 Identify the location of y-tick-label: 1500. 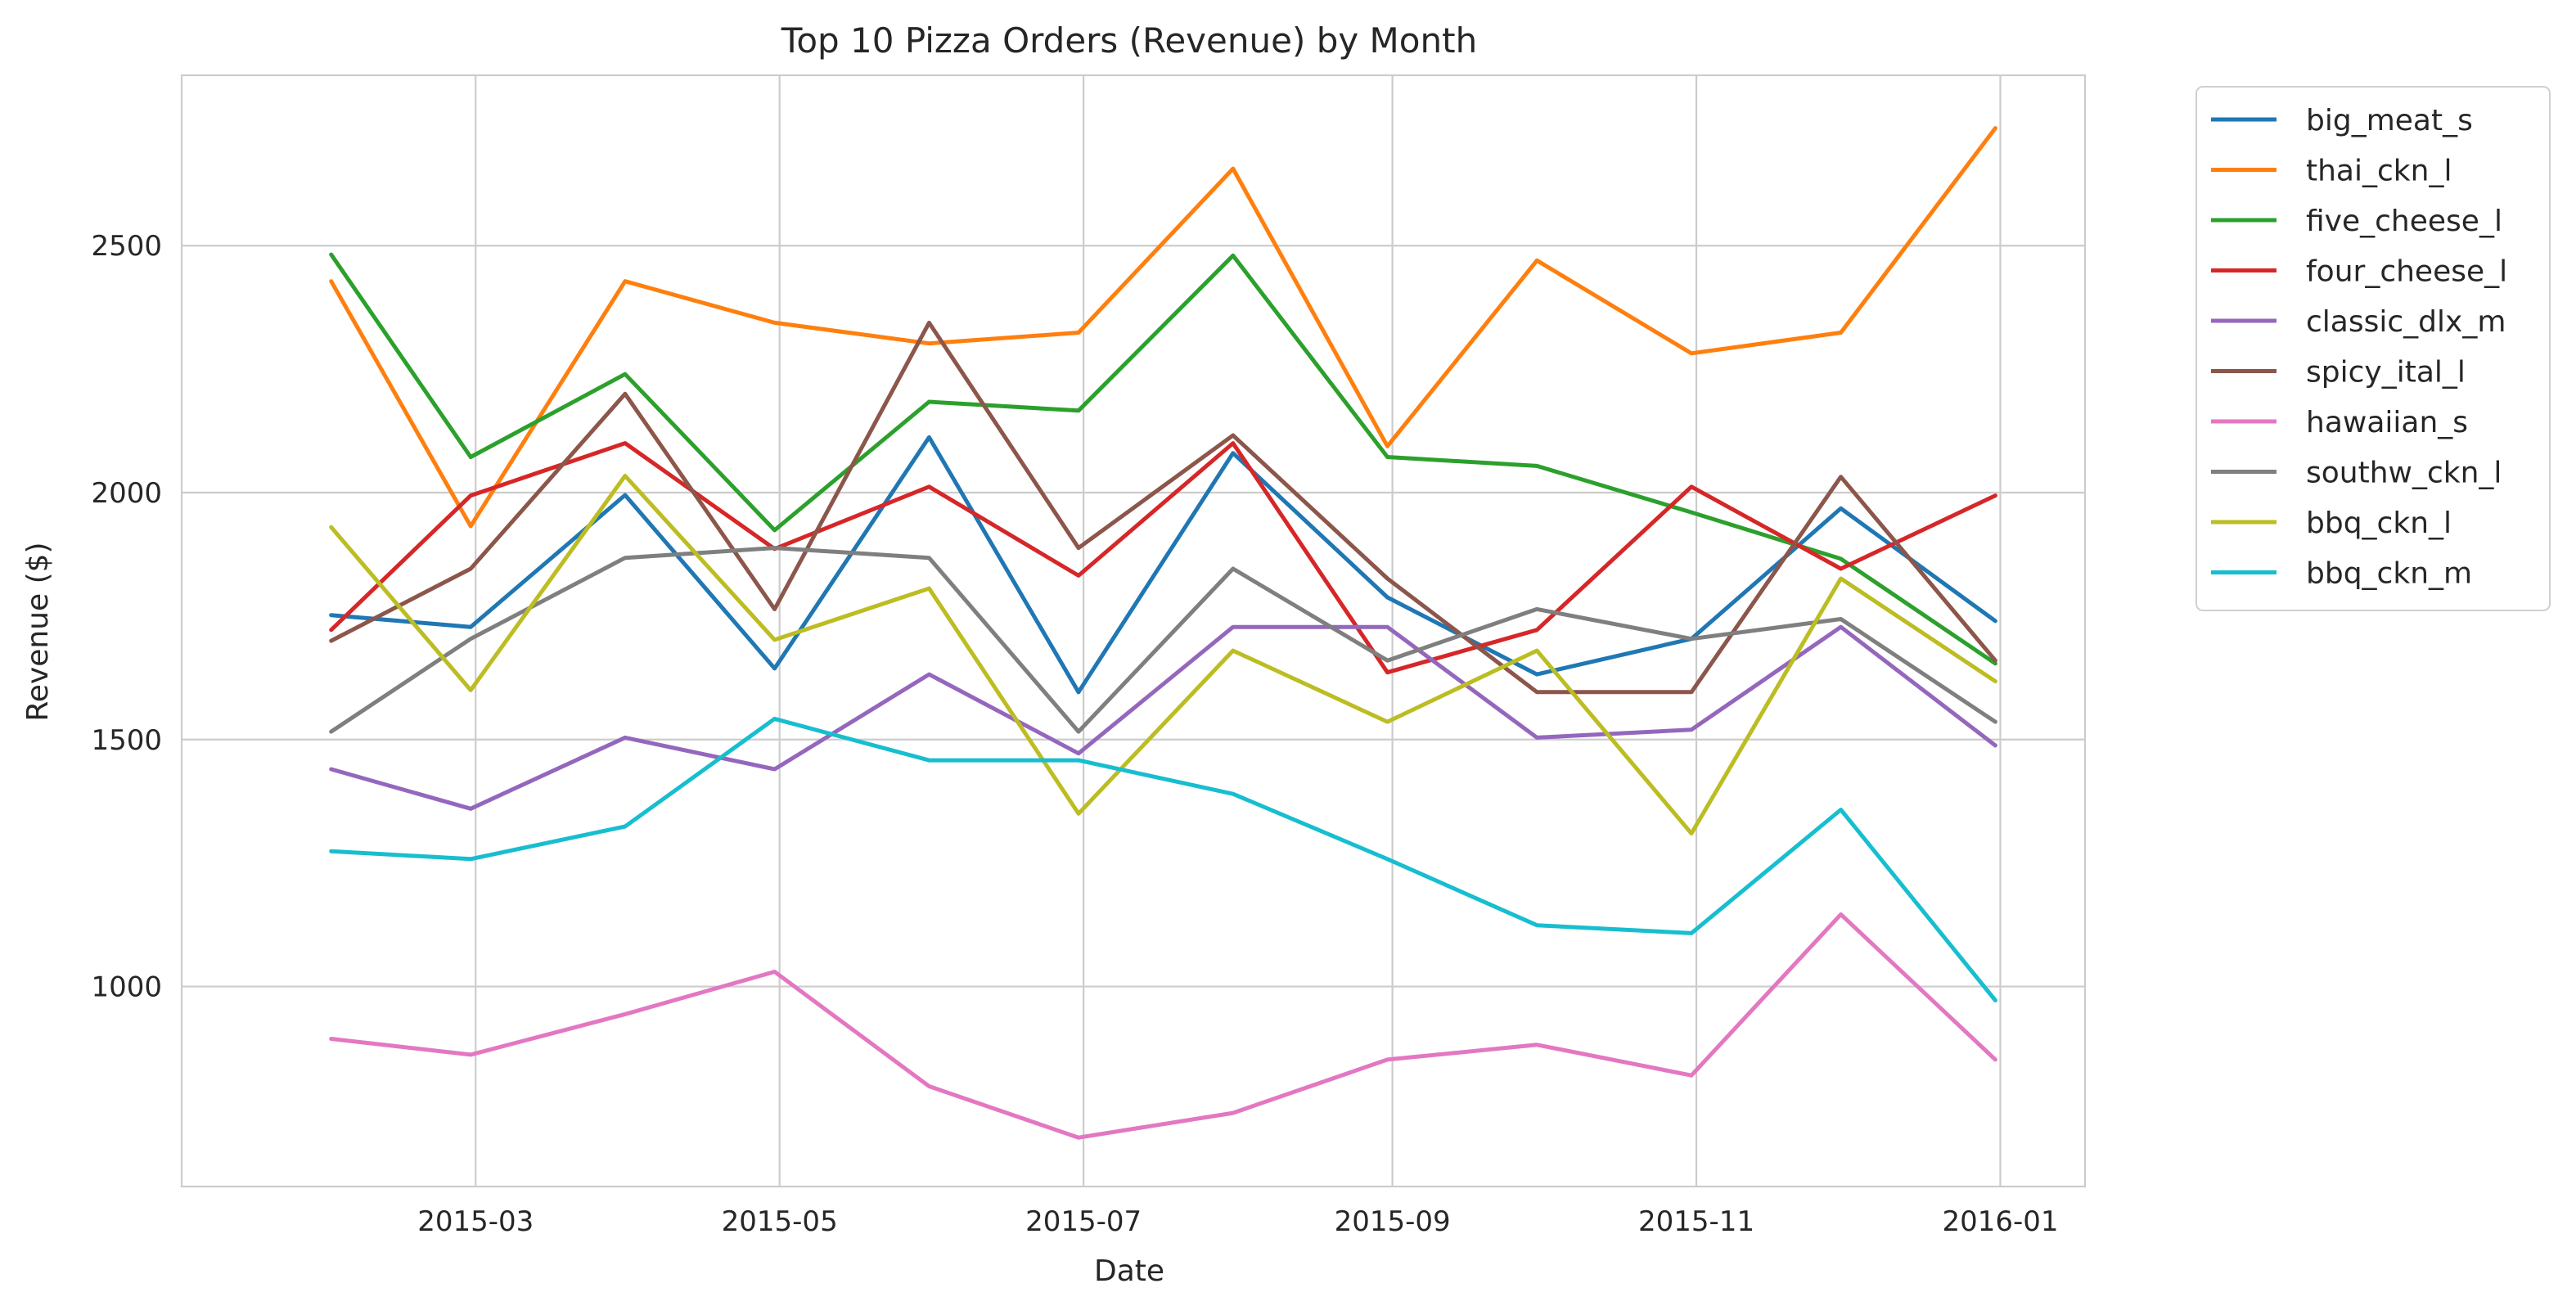
(127, 740).